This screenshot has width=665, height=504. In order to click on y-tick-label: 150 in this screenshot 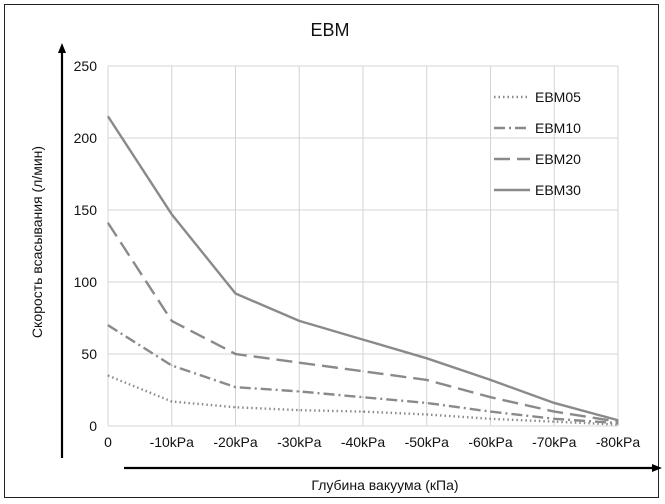, I will do `click(86, 210)`.